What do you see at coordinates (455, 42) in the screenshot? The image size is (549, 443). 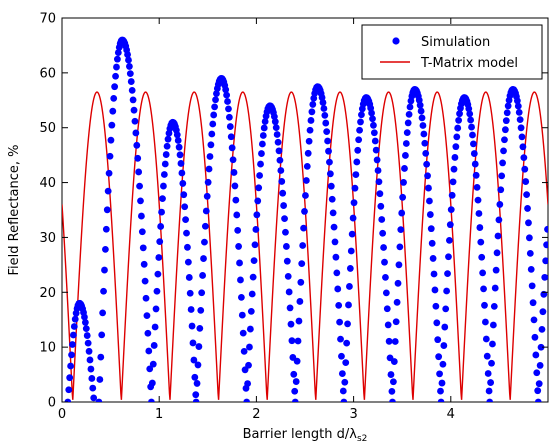 I see `legend-label-simulation: Simulation` at bounding box center [455, 42].